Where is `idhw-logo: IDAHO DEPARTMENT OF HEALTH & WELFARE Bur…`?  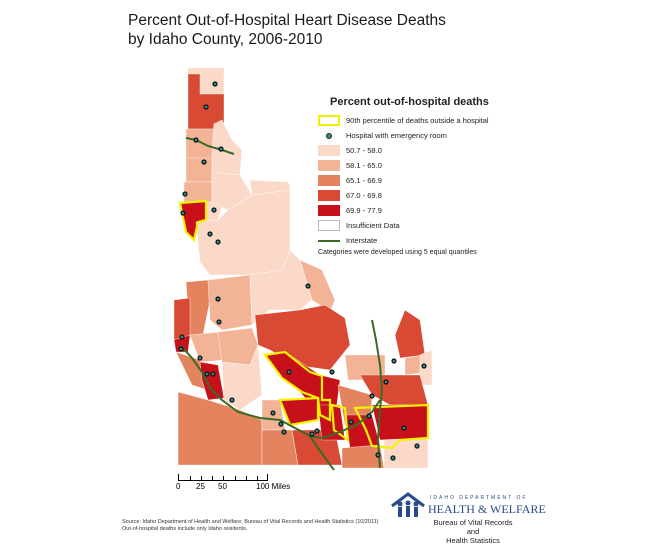 idhw-logo: IDAHO DEPARTMENT OF HEALTH & WELFARE Bur… is located at coordinates (470, 518).